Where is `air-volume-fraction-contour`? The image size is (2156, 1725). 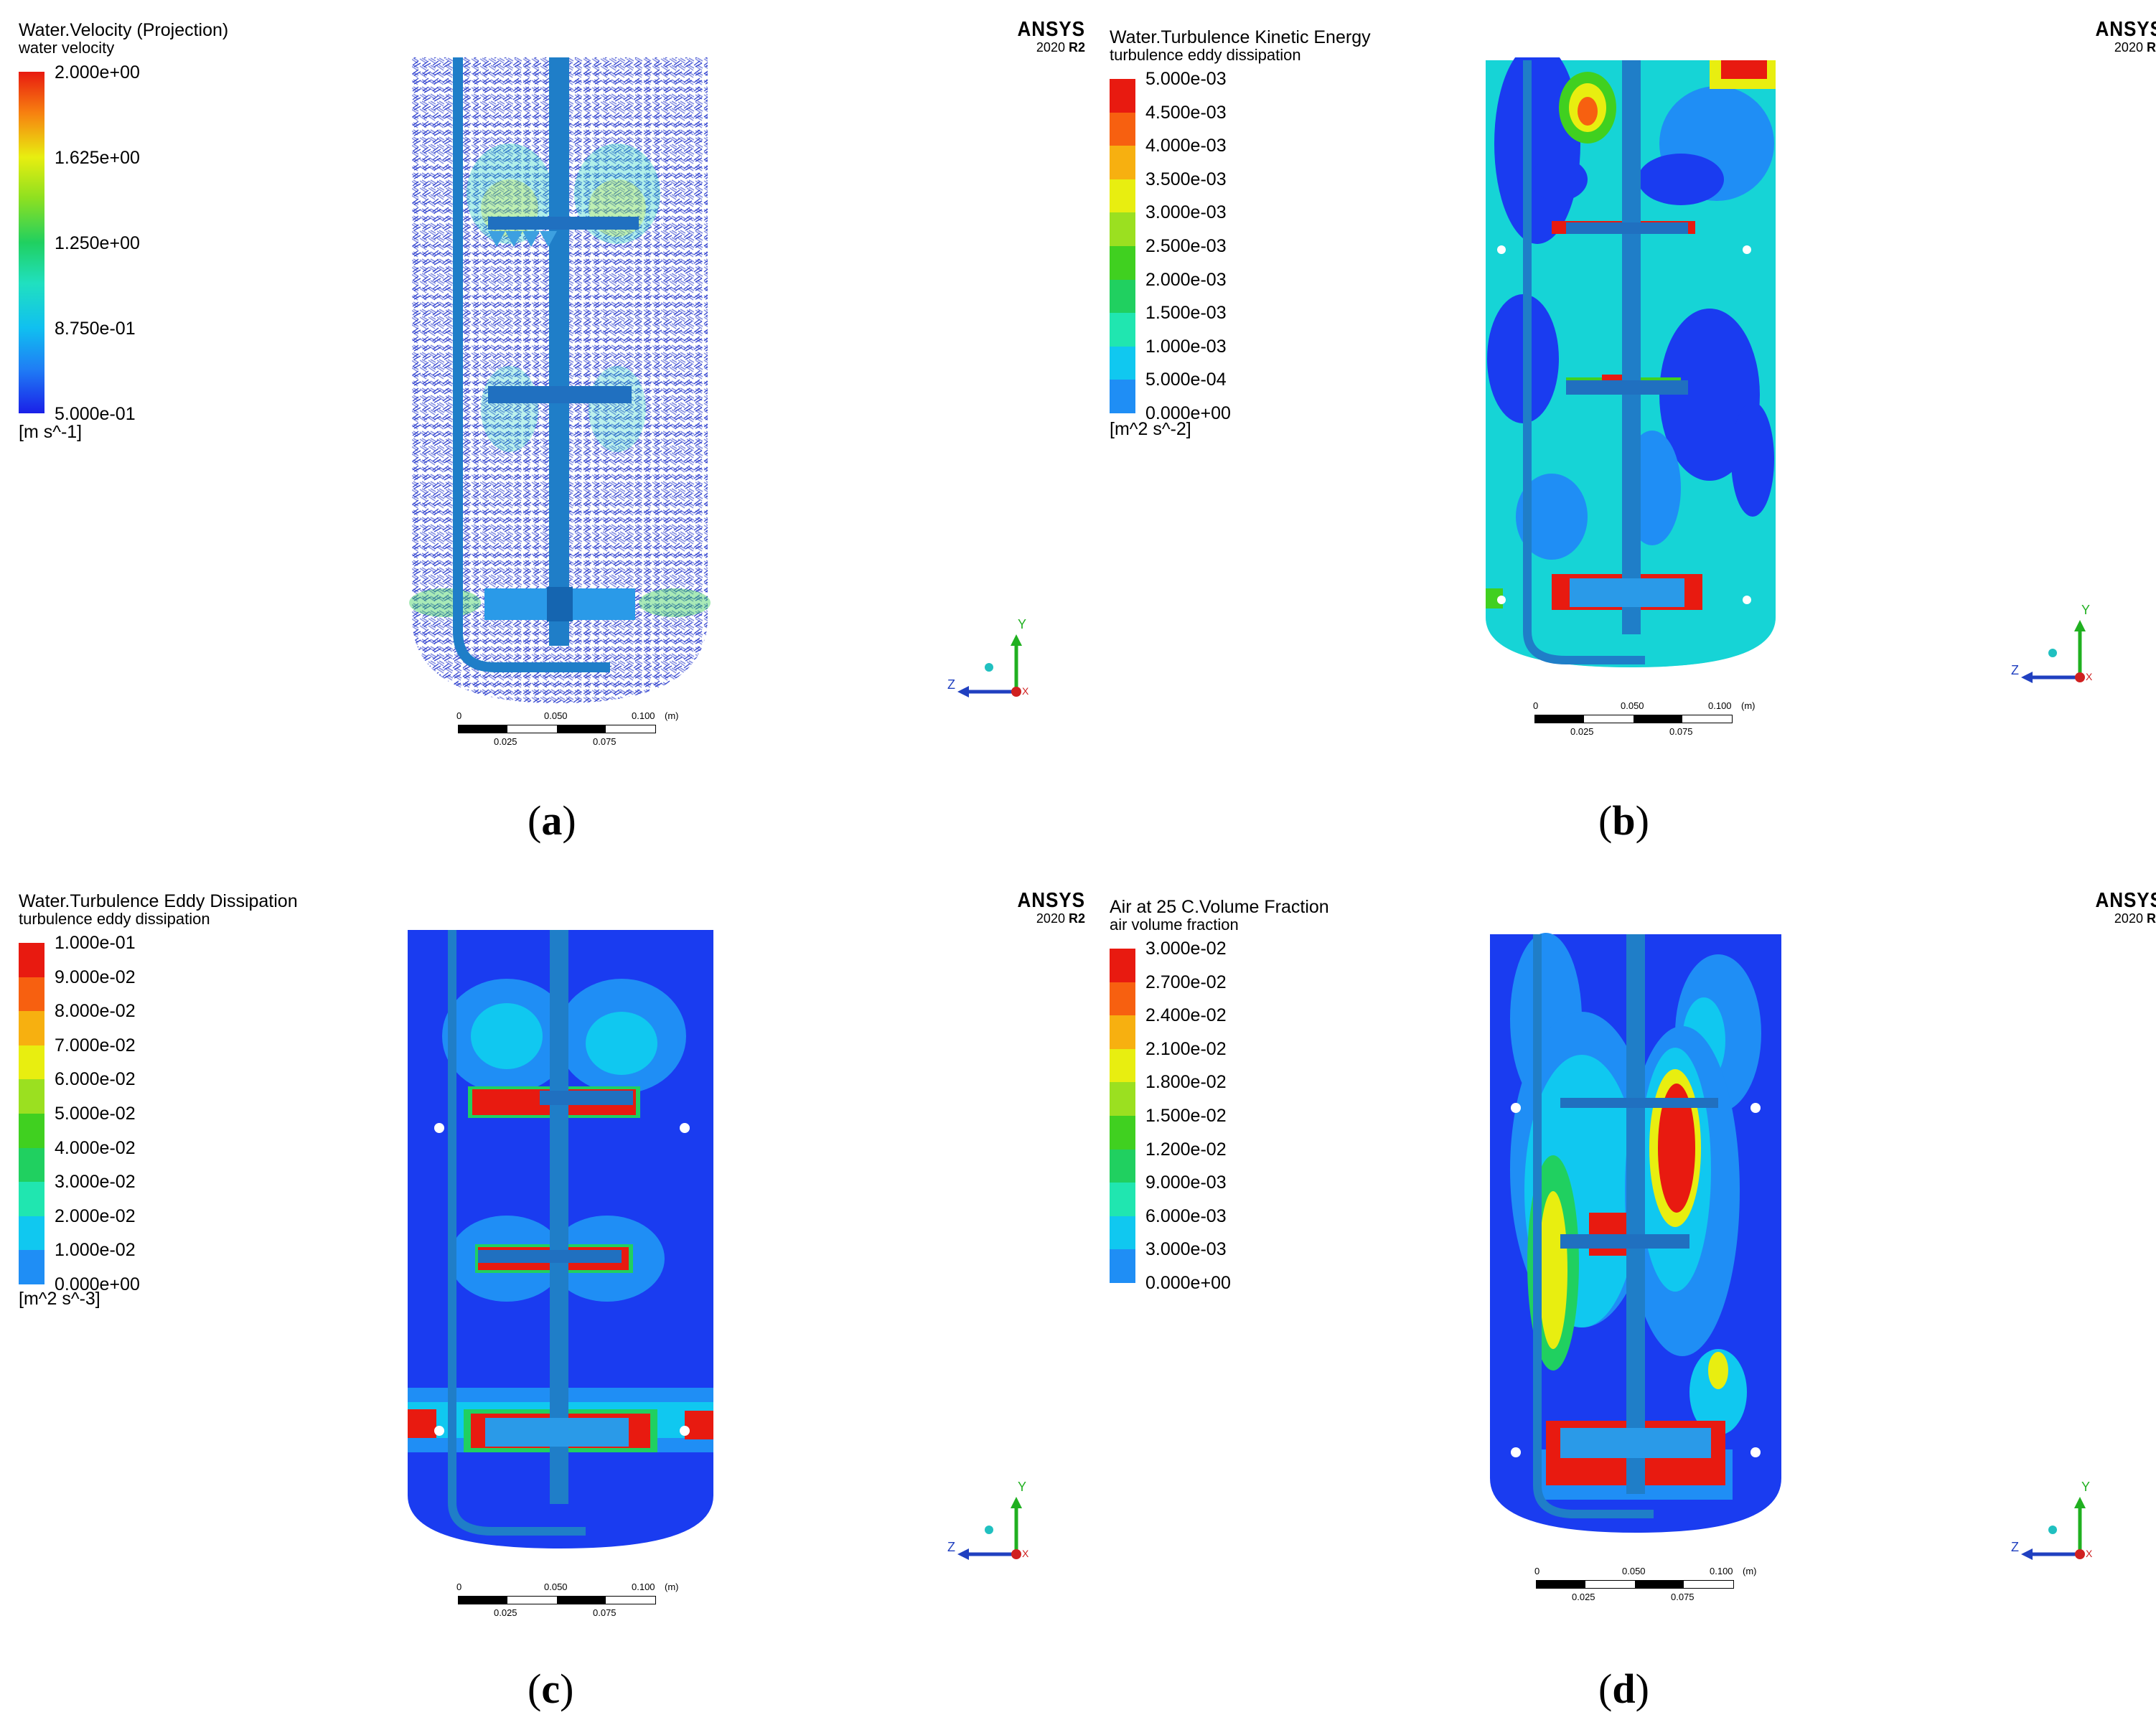
air-volume-fraction-contour is located at coordinates (1635, 1233).